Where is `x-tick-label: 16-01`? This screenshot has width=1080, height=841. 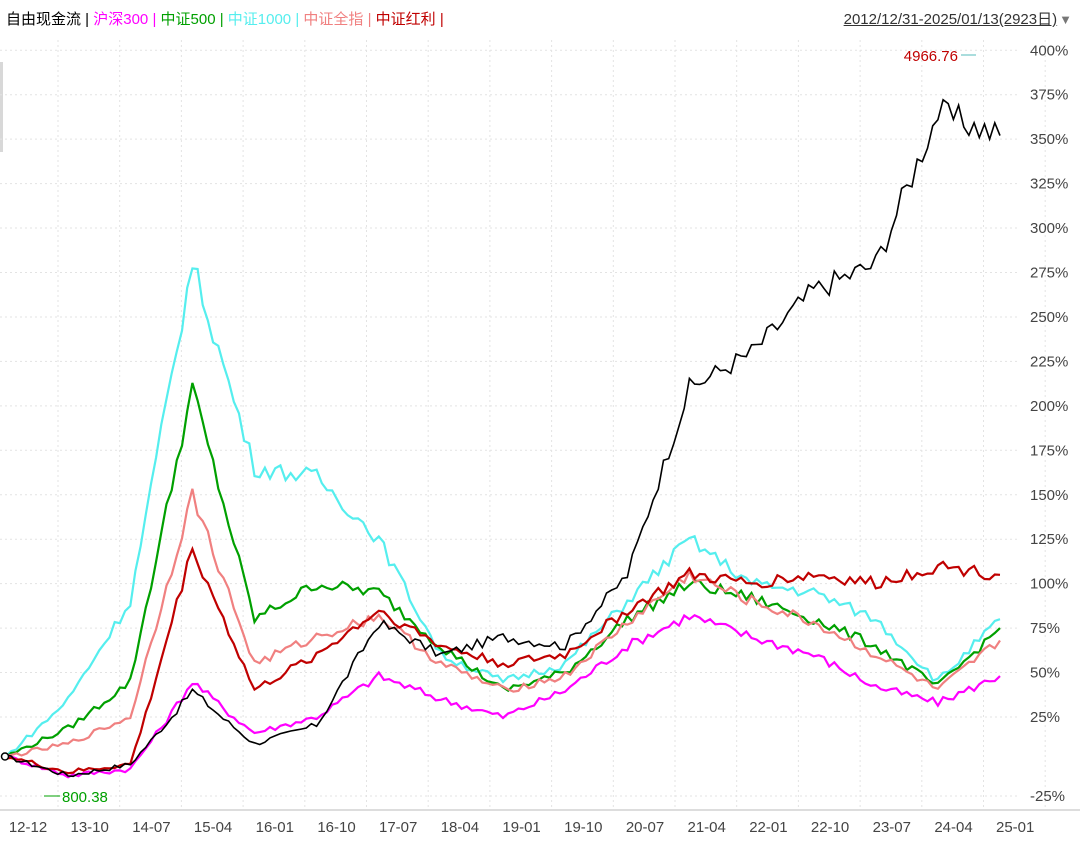
x-tick-label: 16-01 is located at coordinates (275, 827).